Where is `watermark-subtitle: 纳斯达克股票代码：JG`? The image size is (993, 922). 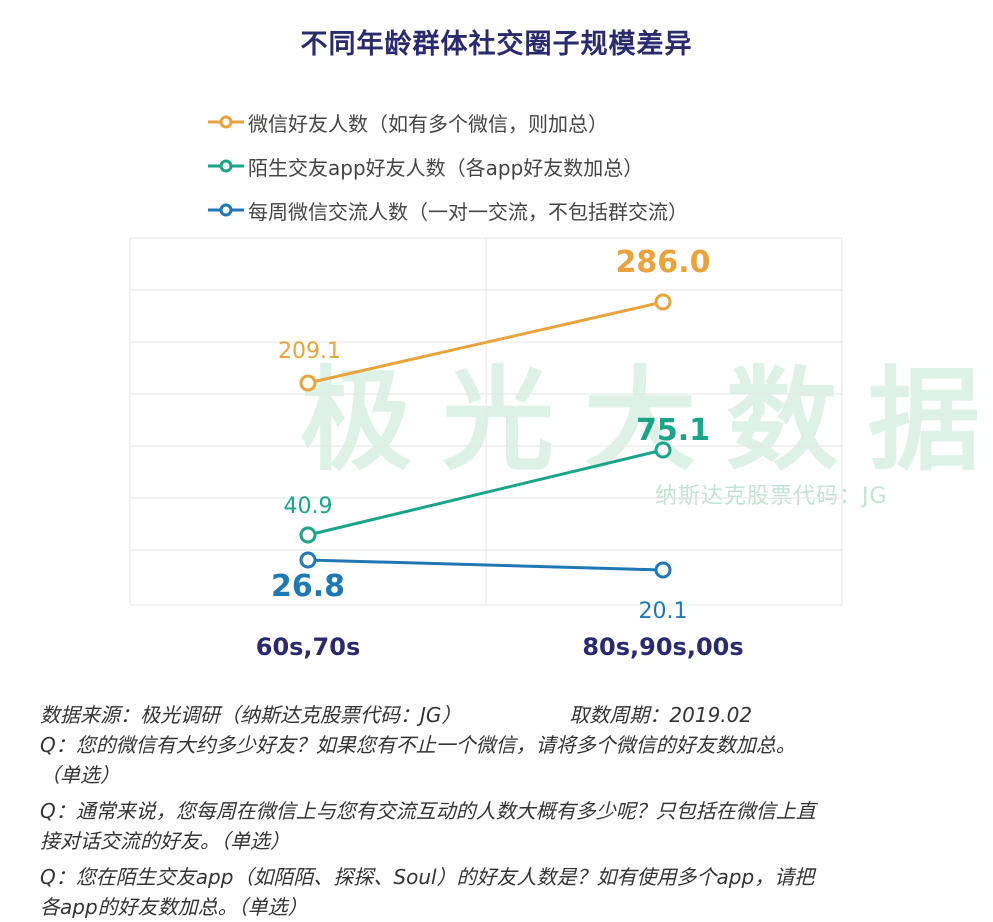 watermark-subtitle: 纳斯达克股票代码：JG is located at coordinates (771, 496).